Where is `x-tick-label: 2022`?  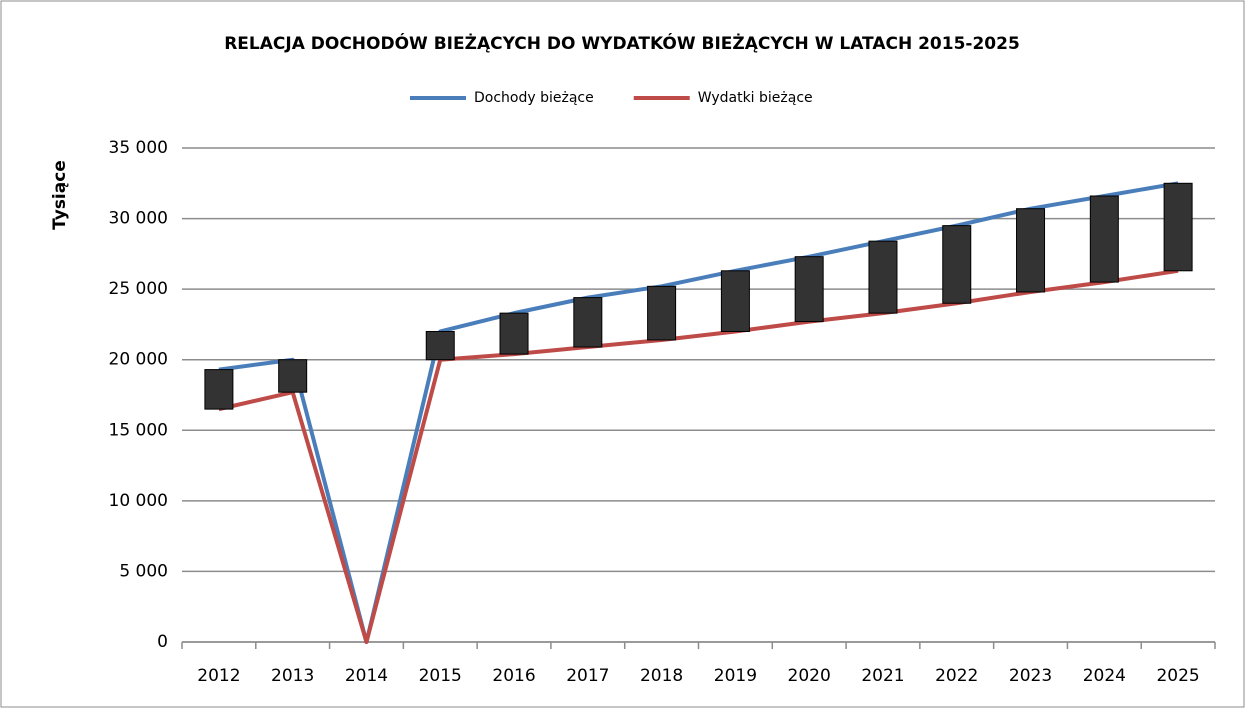 x-tick-label: 2022 is located at coordinates (956, 676).